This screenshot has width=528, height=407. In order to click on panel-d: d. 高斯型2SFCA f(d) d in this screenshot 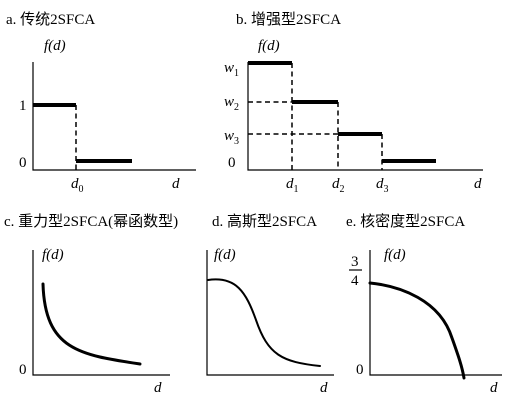, I will do `click(270, 304)`.